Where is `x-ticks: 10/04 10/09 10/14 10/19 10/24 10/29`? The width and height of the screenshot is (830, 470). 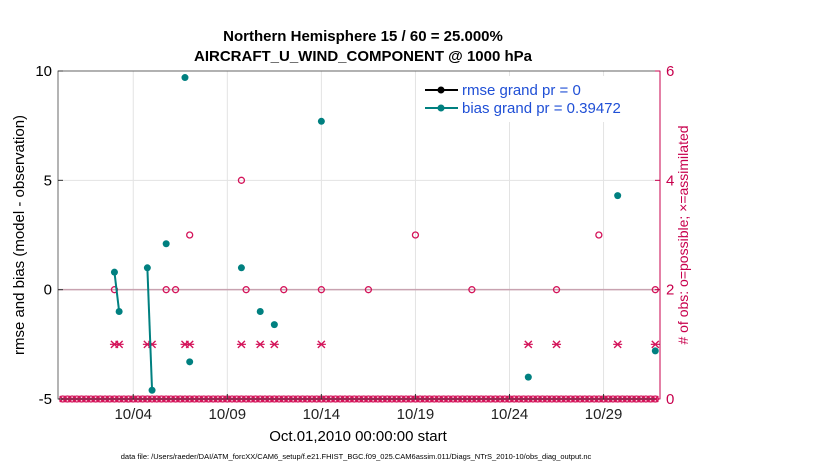
x-ticks: 10/04 10/09 10/14 10/19 10/24 10/29 is located at coordinates (368, 408).